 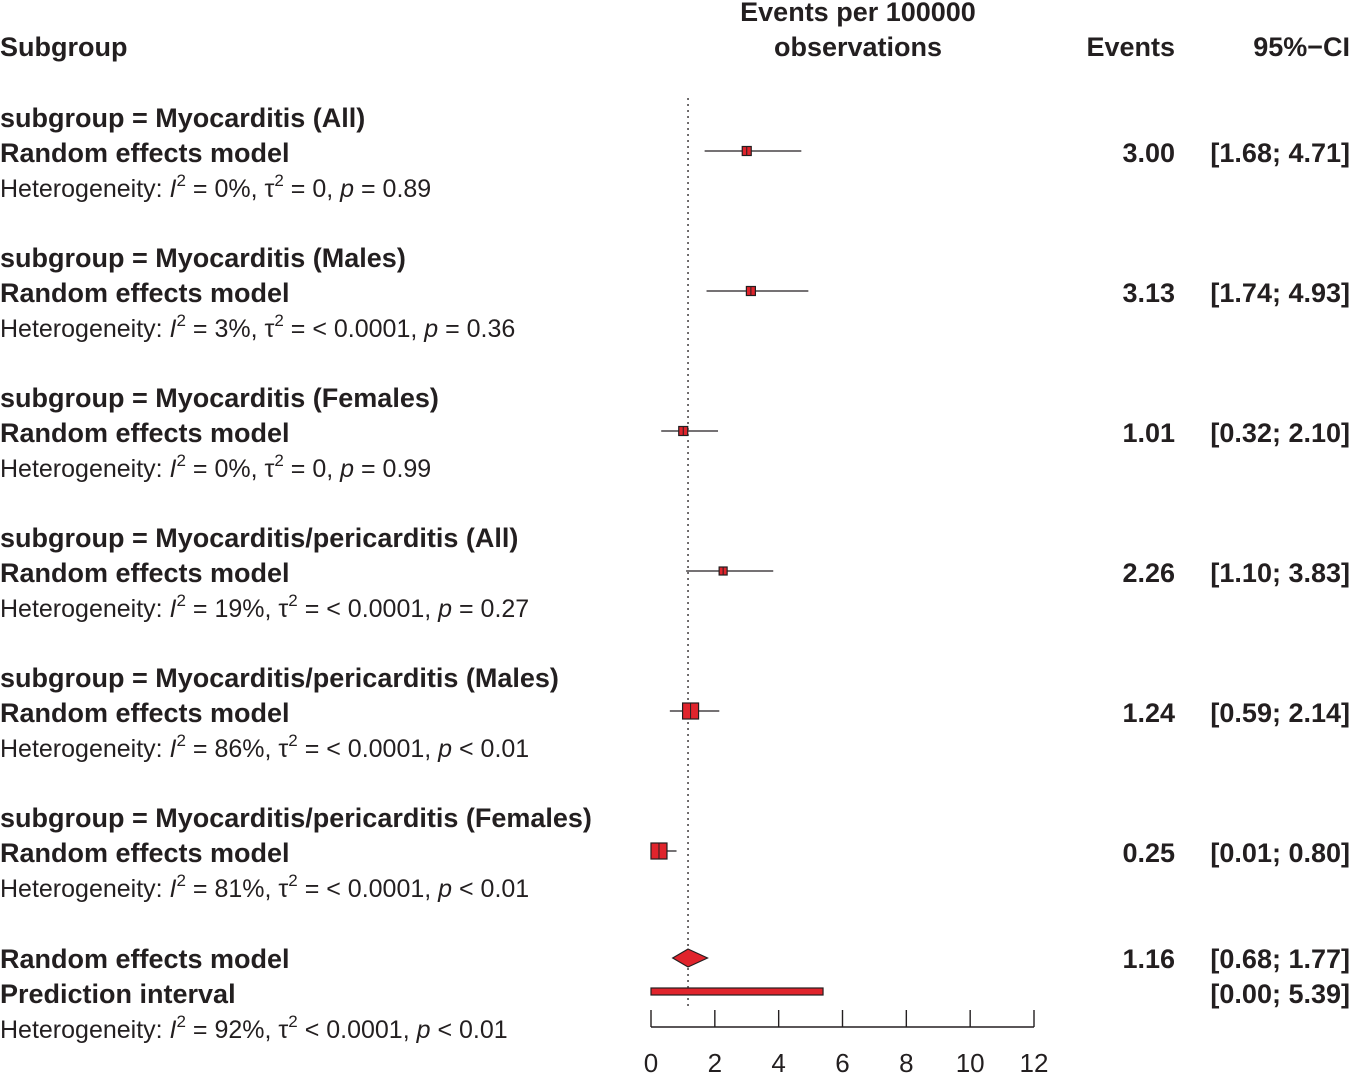 What do you see at coordinates (1148, 959) in the screenshot?
I see `overall-events-value: 1.16` at bounding box center [1148, 959].